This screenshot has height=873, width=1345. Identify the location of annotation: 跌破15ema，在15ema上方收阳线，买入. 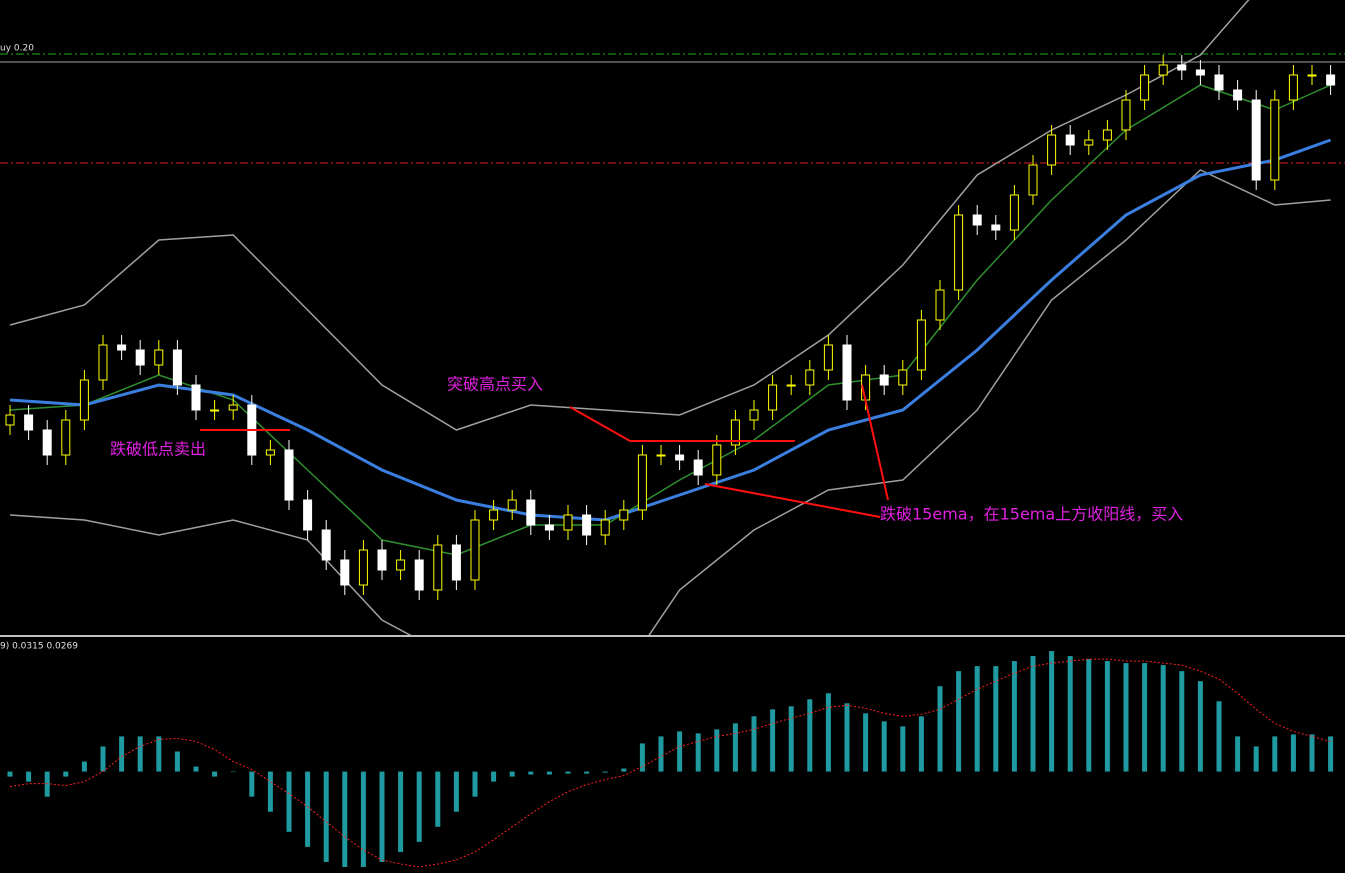
(1031, 514).